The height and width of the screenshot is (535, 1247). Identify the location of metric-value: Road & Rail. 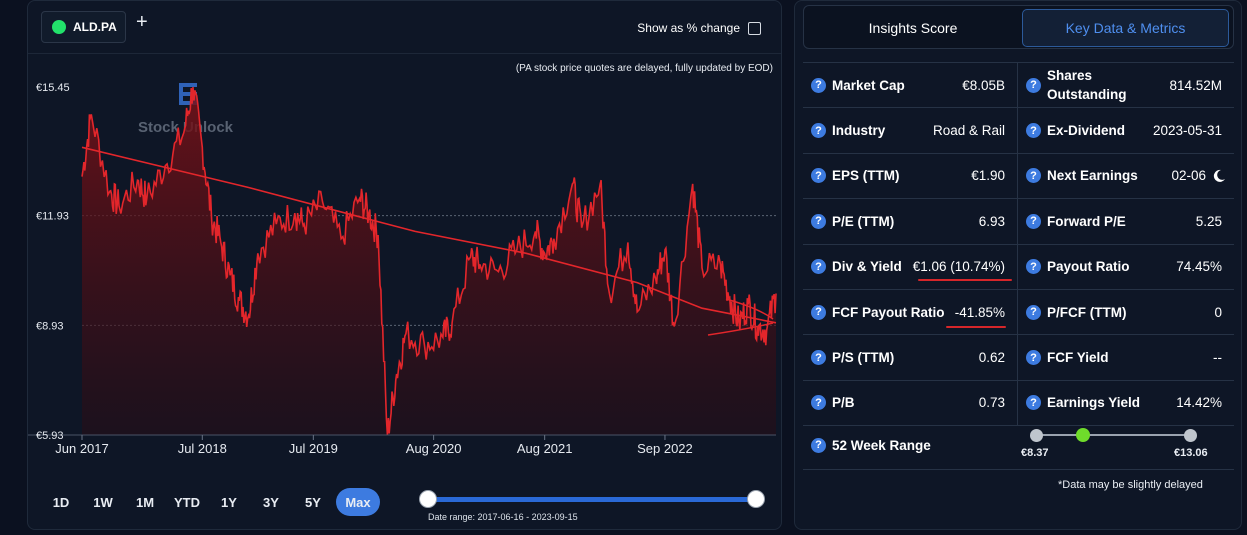
(968, 131).